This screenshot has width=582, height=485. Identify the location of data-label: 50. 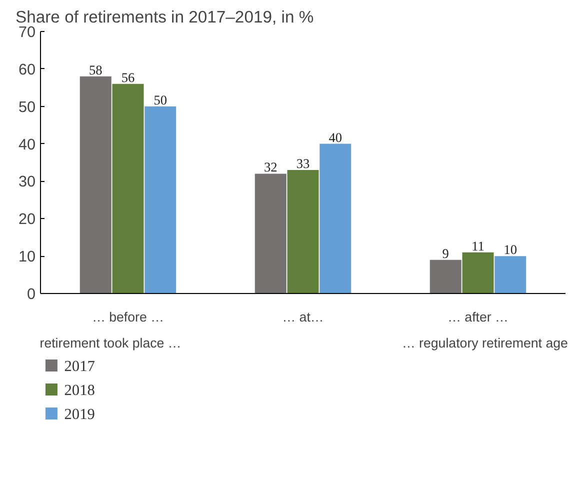
(161, 100).